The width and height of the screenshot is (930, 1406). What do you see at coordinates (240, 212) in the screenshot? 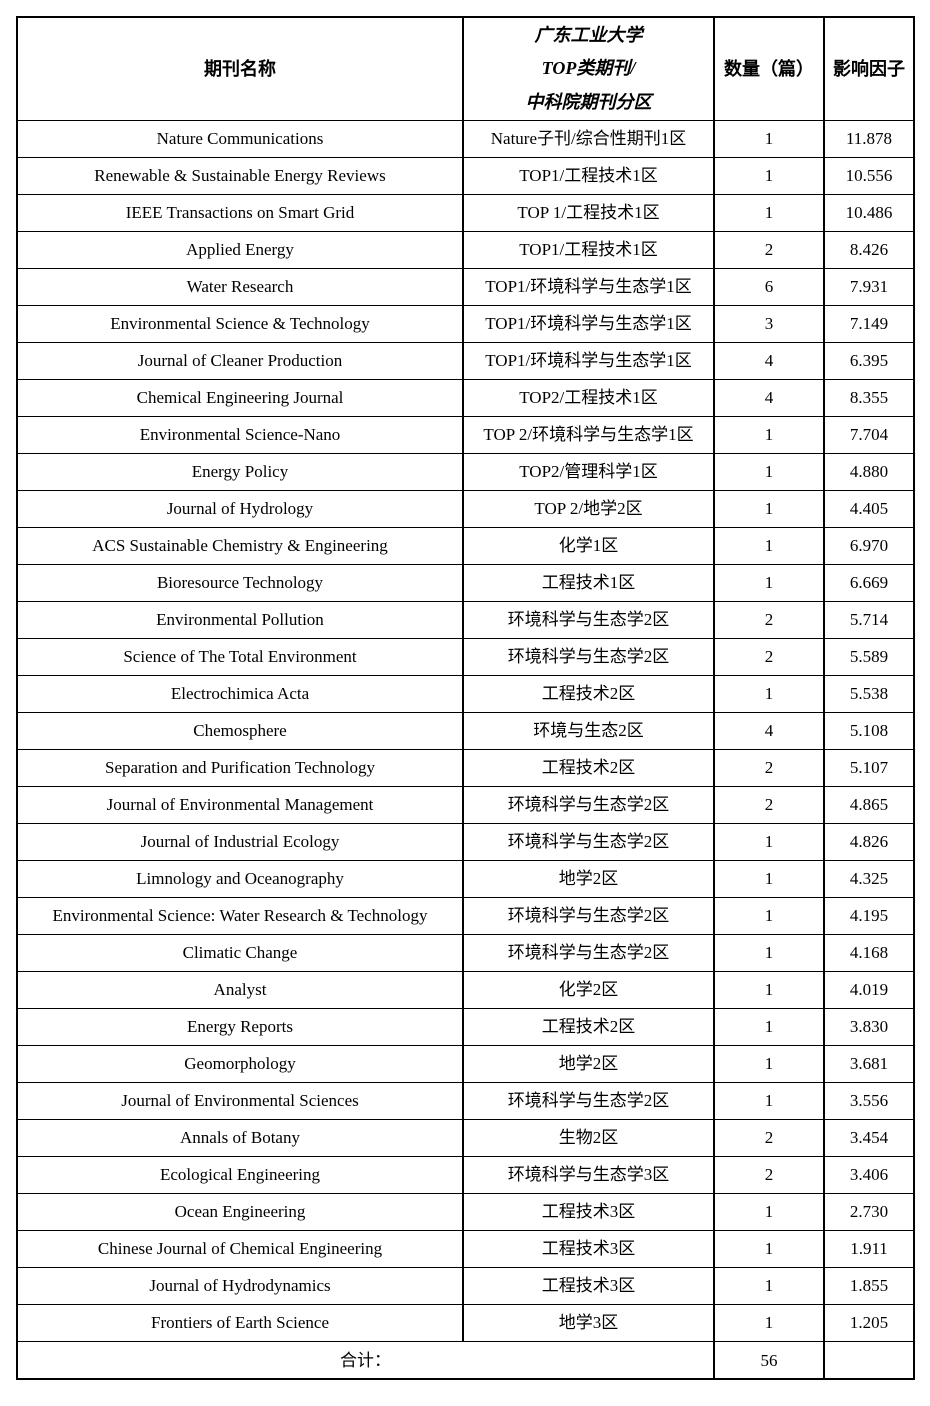
I see `journal-name-cell: IEEE Transactions on Smart Grid` at bounding box center [240, 212].